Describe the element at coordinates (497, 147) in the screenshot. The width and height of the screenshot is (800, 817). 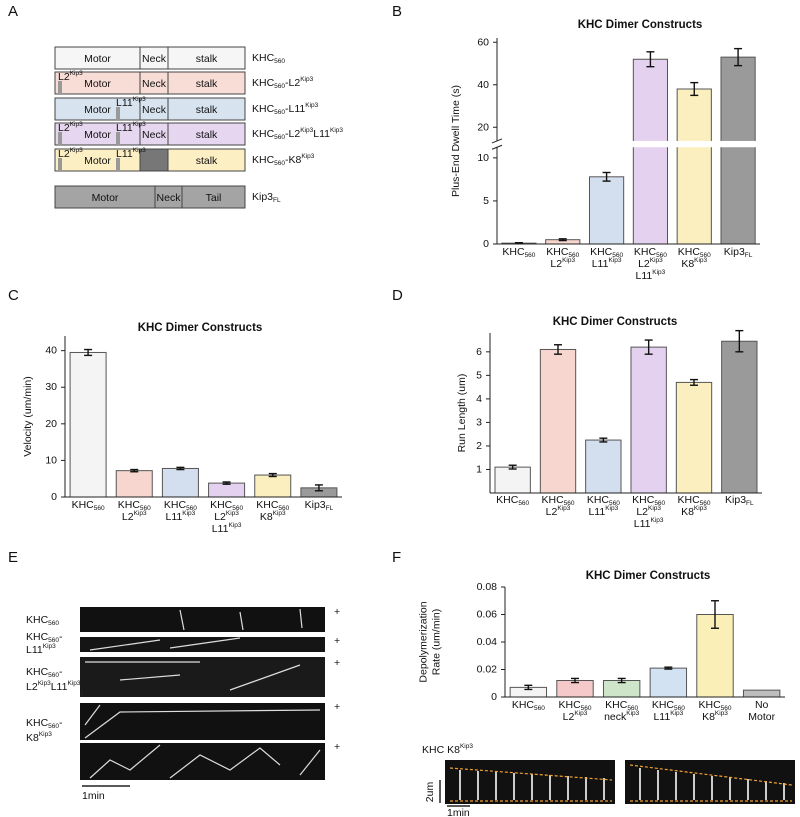
I see `break-mark` at that location.